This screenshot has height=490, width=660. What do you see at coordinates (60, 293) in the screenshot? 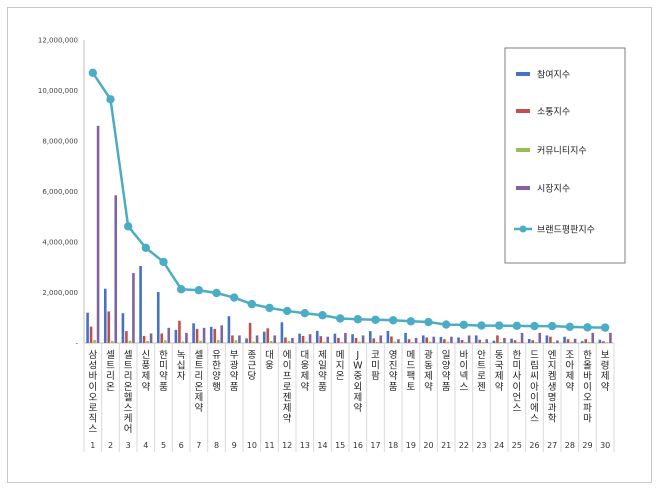
I see `y-tick-label: 2,000,000` at bounding box center [60, 293].